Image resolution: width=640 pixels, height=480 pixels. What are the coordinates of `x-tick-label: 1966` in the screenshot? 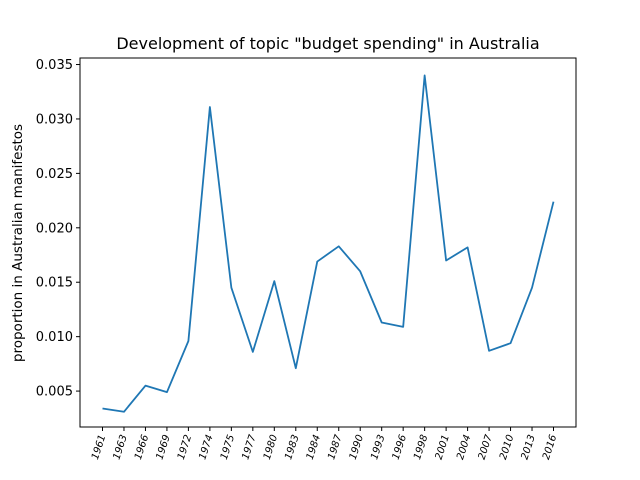 It's located at (142, 448).